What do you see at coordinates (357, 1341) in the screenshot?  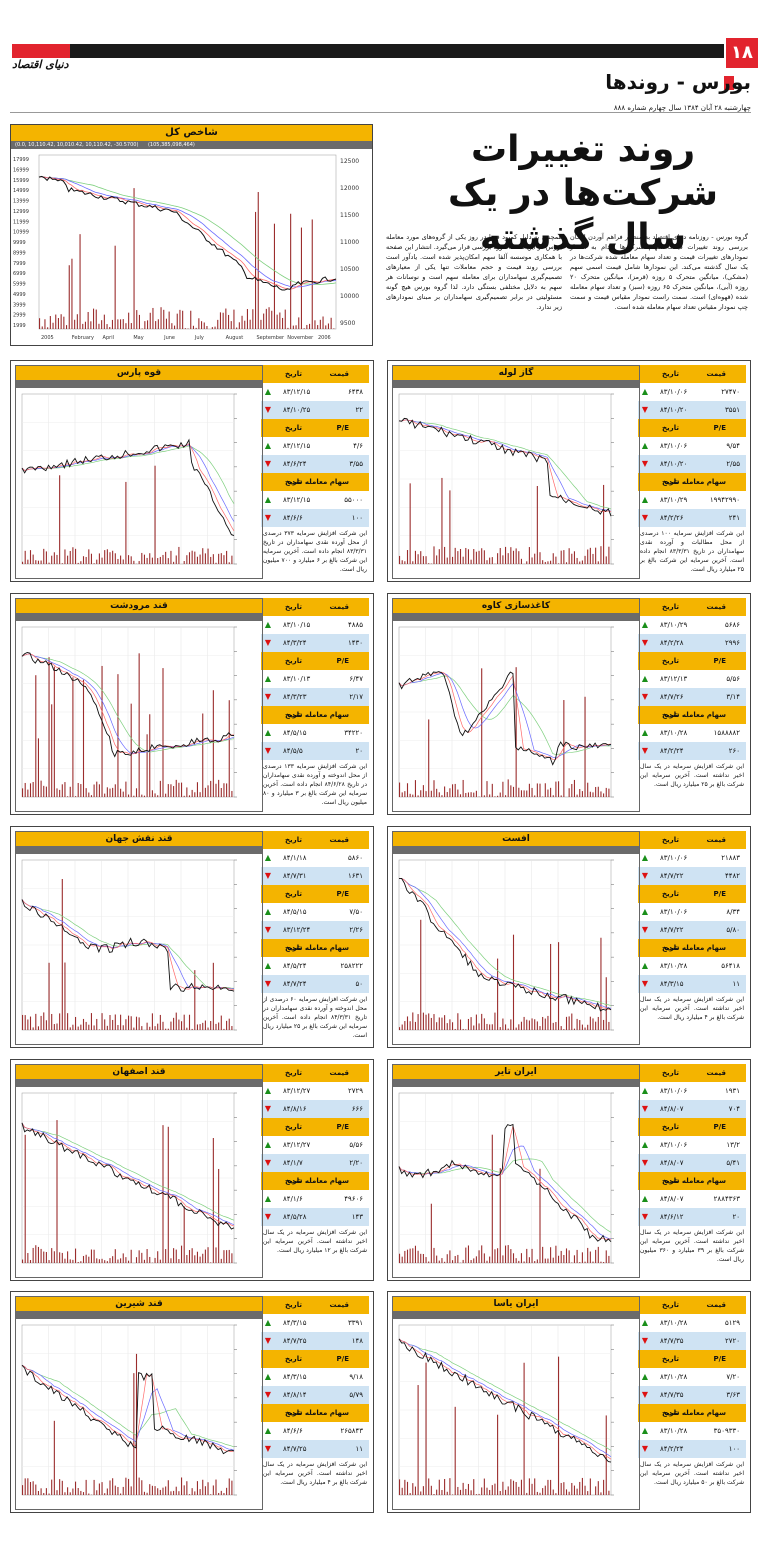 I see `stats-value: ۱۴۸` at bounding box center [357, 1341].